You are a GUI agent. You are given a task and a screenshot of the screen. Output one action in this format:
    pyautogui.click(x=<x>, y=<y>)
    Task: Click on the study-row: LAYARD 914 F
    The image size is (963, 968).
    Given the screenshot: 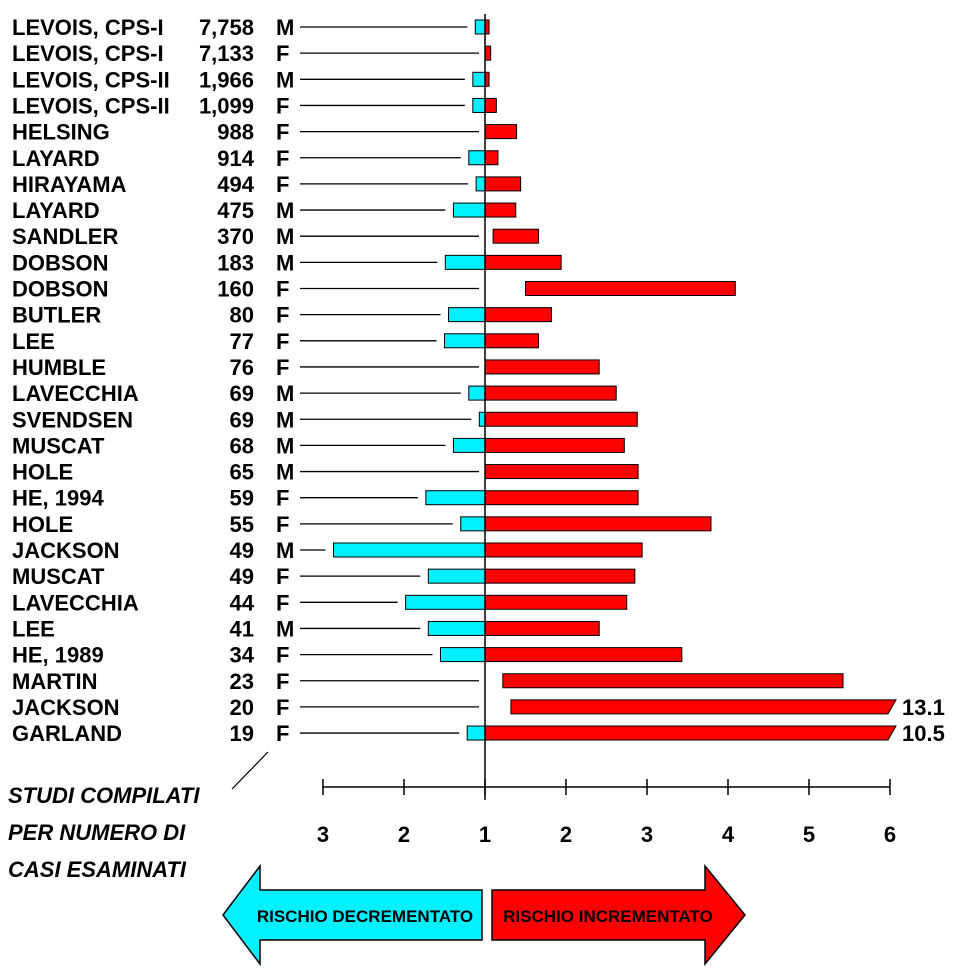 What is the action you would take?
    pyautogui.click(x=255, y=158)
    